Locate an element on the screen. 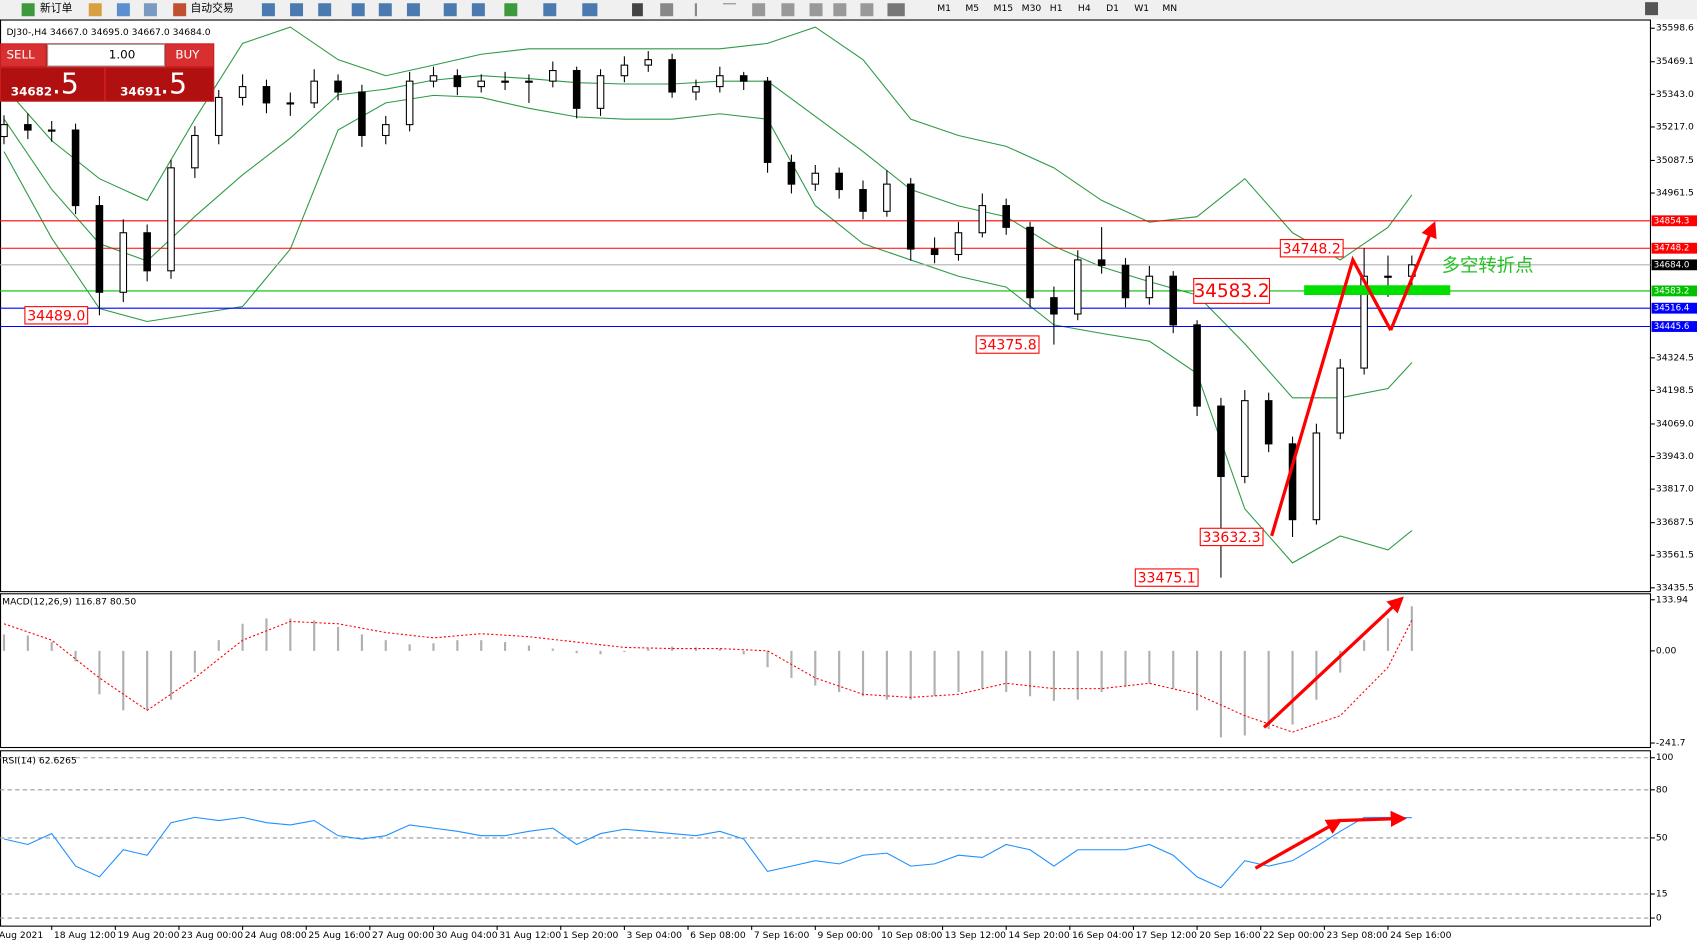  new-order-icon is located at coordinates (28, 10).